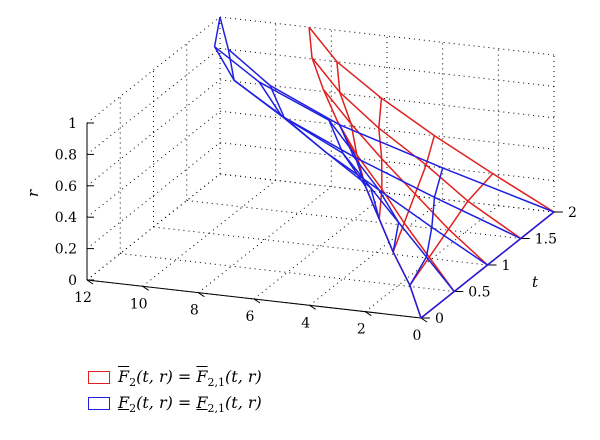 The height and width of the screenshot is (440, 600). I want to click on legend-swatch-blue, so click(99, 403).